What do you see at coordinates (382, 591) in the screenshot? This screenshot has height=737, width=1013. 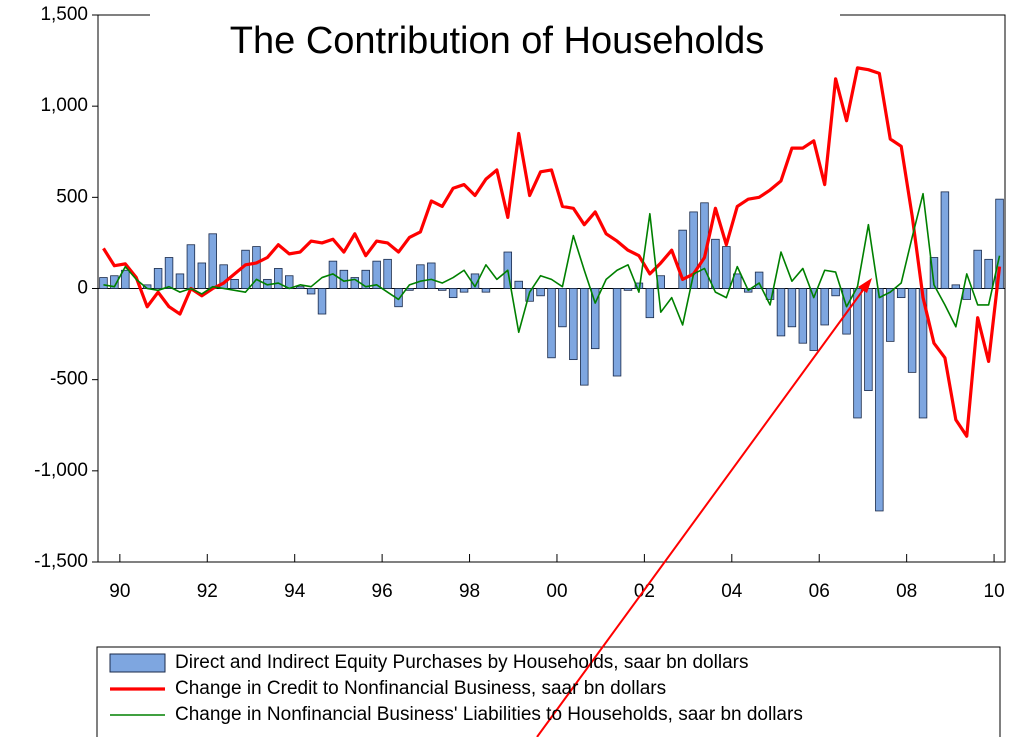 I see `x-tick-label: 96` at bounding box center [382, 591].